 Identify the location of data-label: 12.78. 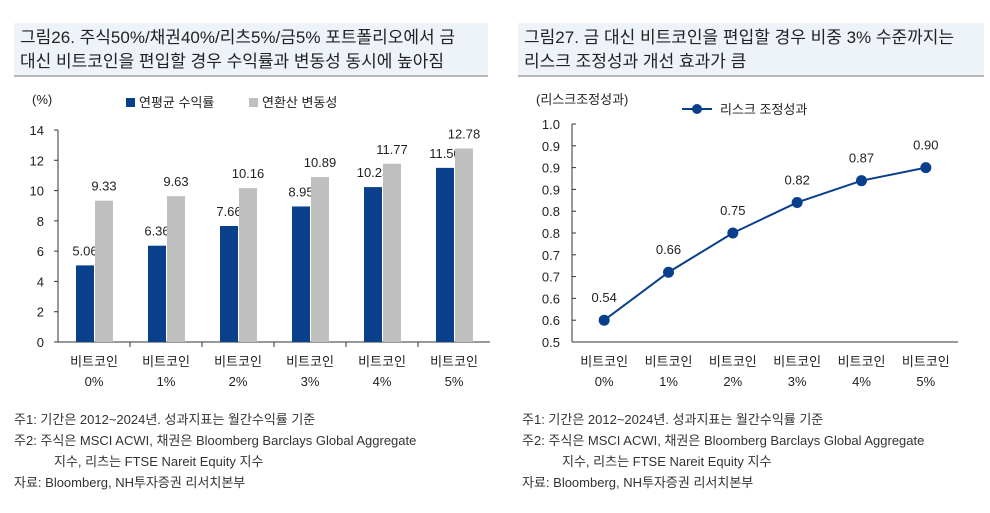
(464, 133).